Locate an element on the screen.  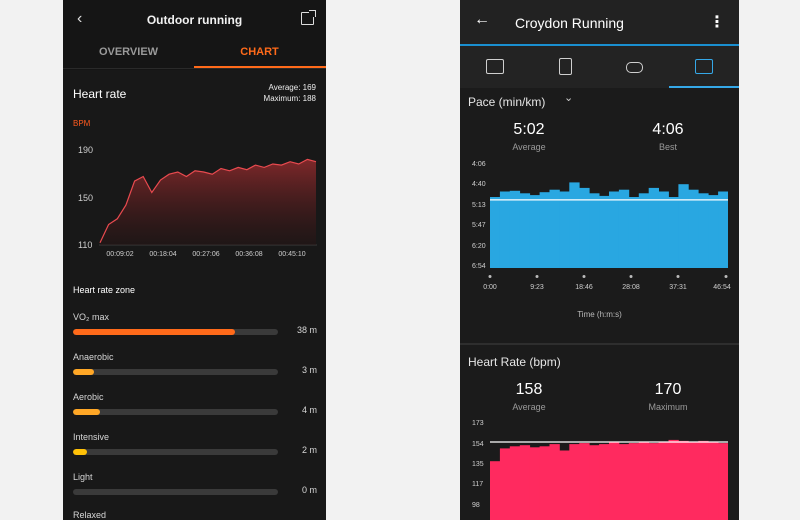
zone-duration: 0 m is located at coordinates (309, 490).